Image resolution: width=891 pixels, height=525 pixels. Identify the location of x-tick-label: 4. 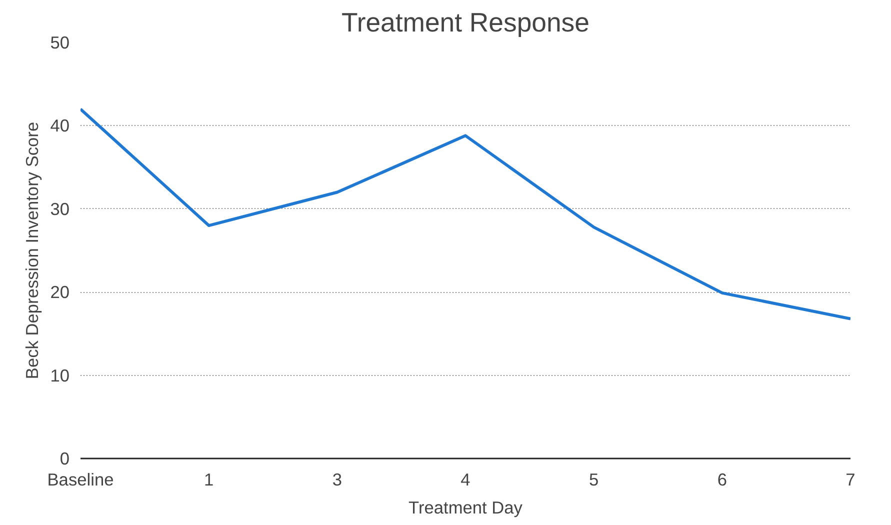
(465, 480).